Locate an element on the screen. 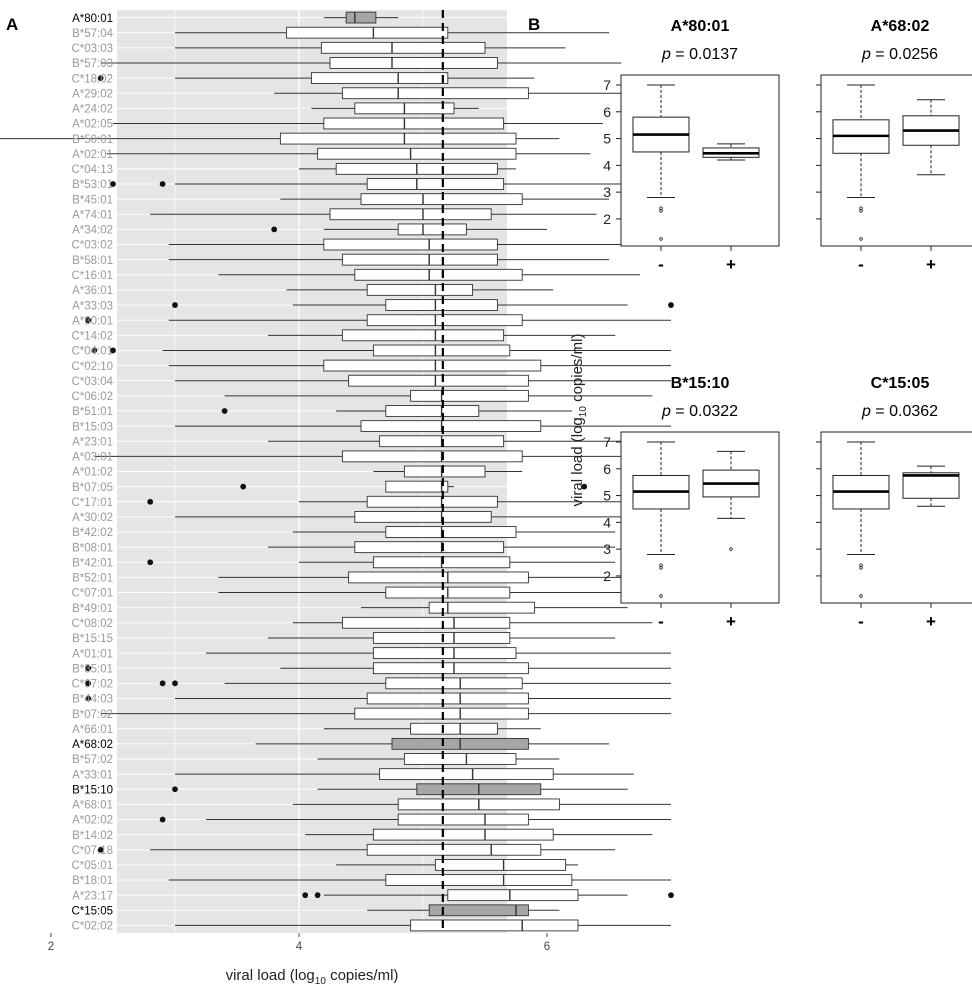  allele-label: C*07:01 is located at coordinates (92, 594).